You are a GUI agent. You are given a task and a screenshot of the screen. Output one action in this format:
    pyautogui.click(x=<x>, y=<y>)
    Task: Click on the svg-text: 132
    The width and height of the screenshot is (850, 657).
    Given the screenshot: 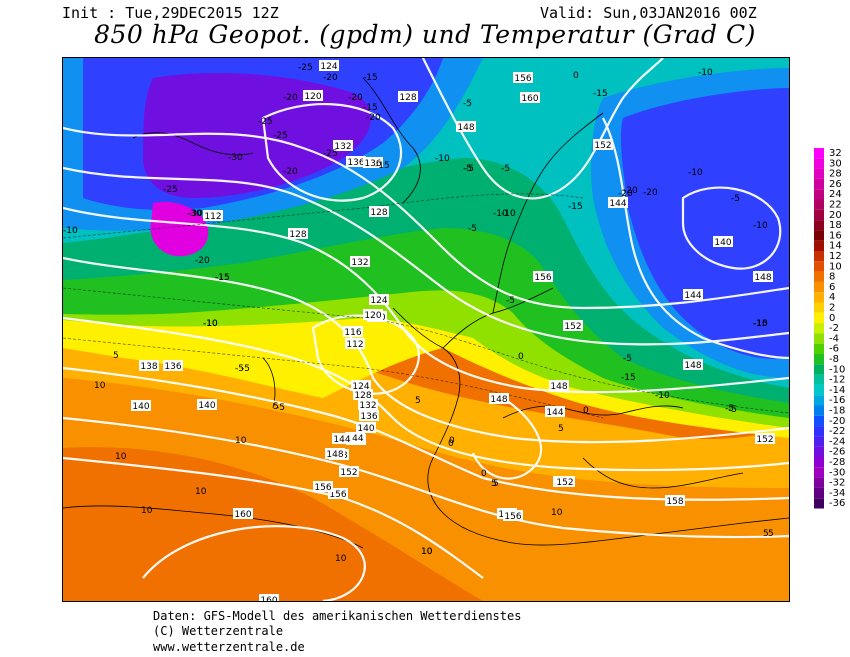 What is the action you would take?
    pyautogui.click(x=342, y=147)
    